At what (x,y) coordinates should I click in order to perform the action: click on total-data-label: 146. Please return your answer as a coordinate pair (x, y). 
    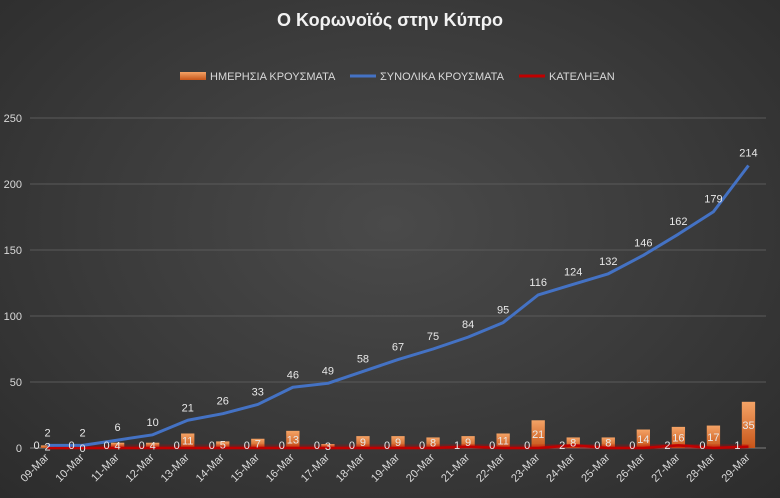
    Looking at the image, I should click on (643, 243).